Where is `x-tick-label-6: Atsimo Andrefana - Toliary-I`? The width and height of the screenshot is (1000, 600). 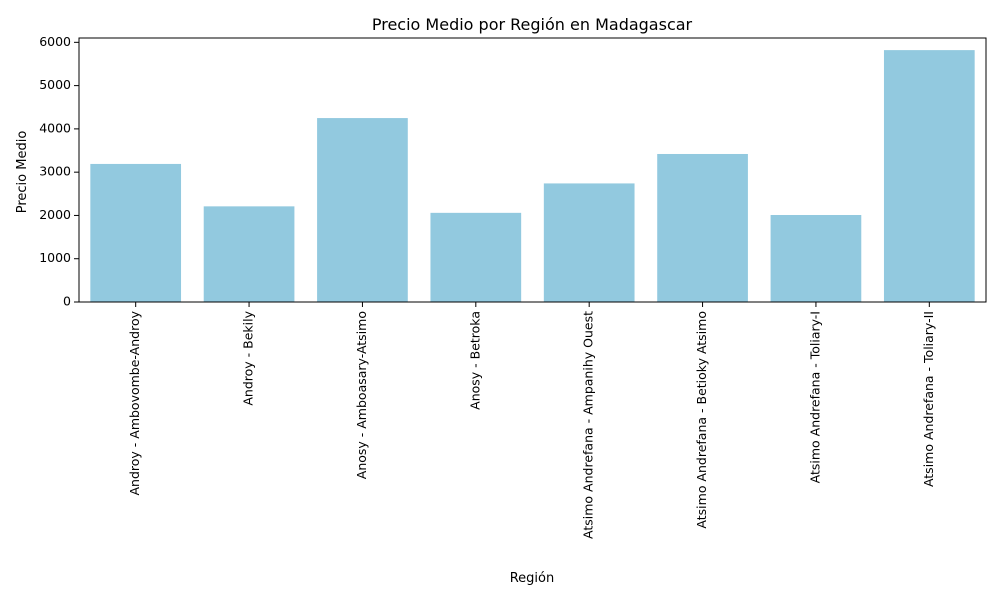
x-tick-label-6: Atsimo Andrefana - Toliary-I is located at coordinates (814, 397).